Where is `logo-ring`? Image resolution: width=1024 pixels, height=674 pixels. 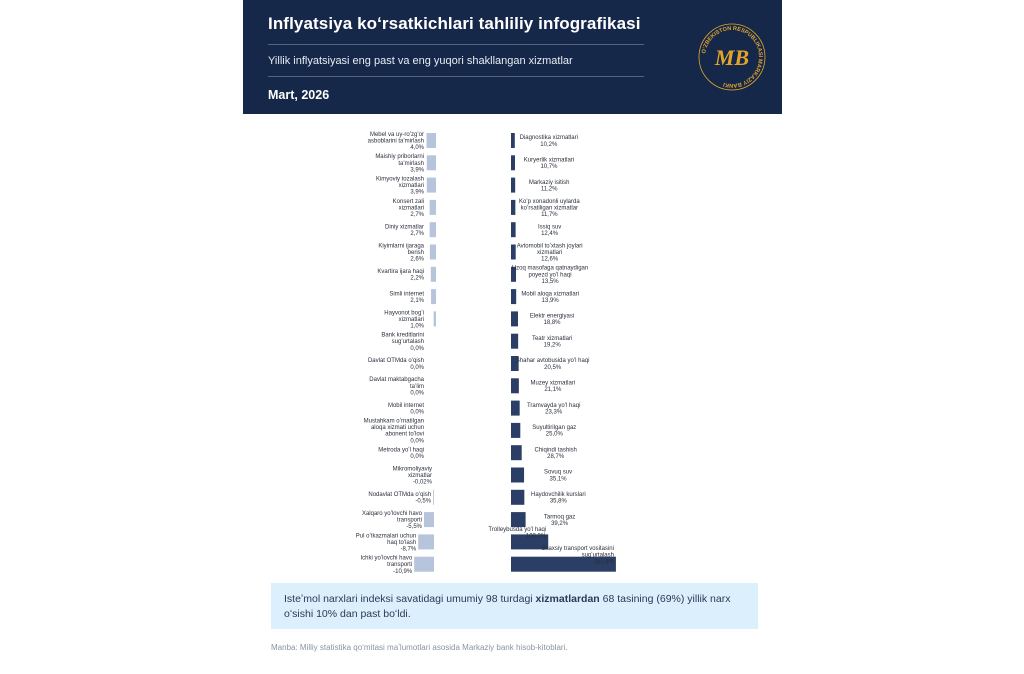 logo-ring is located at coordinates (732, 57).